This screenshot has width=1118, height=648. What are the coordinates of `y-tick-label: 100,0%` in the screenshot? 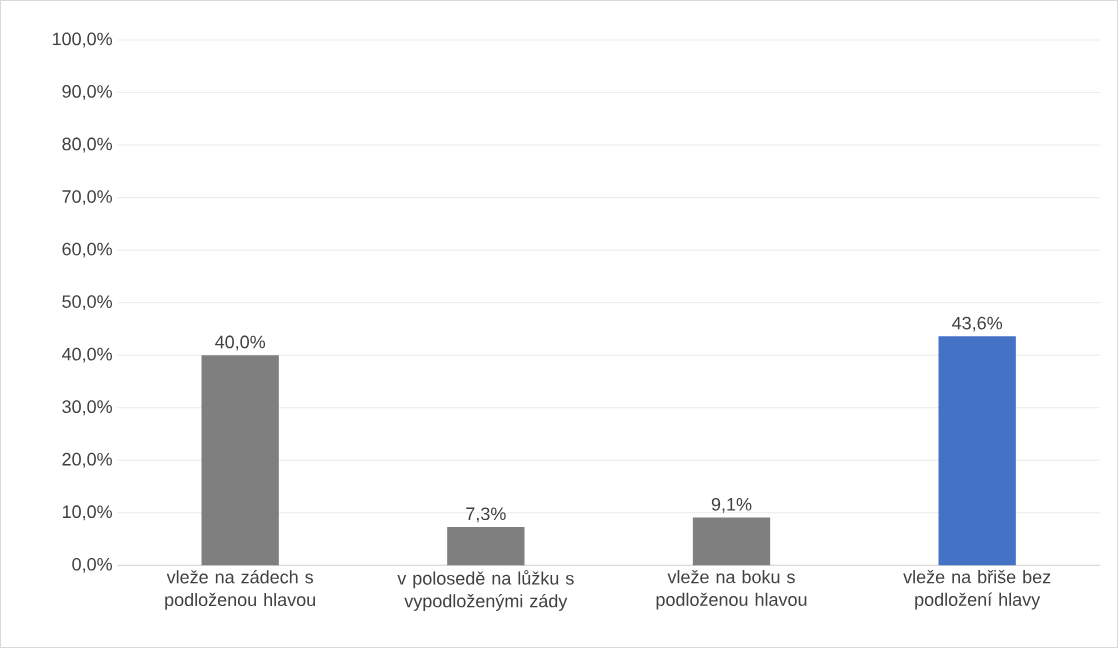 It's located at (82, 40).